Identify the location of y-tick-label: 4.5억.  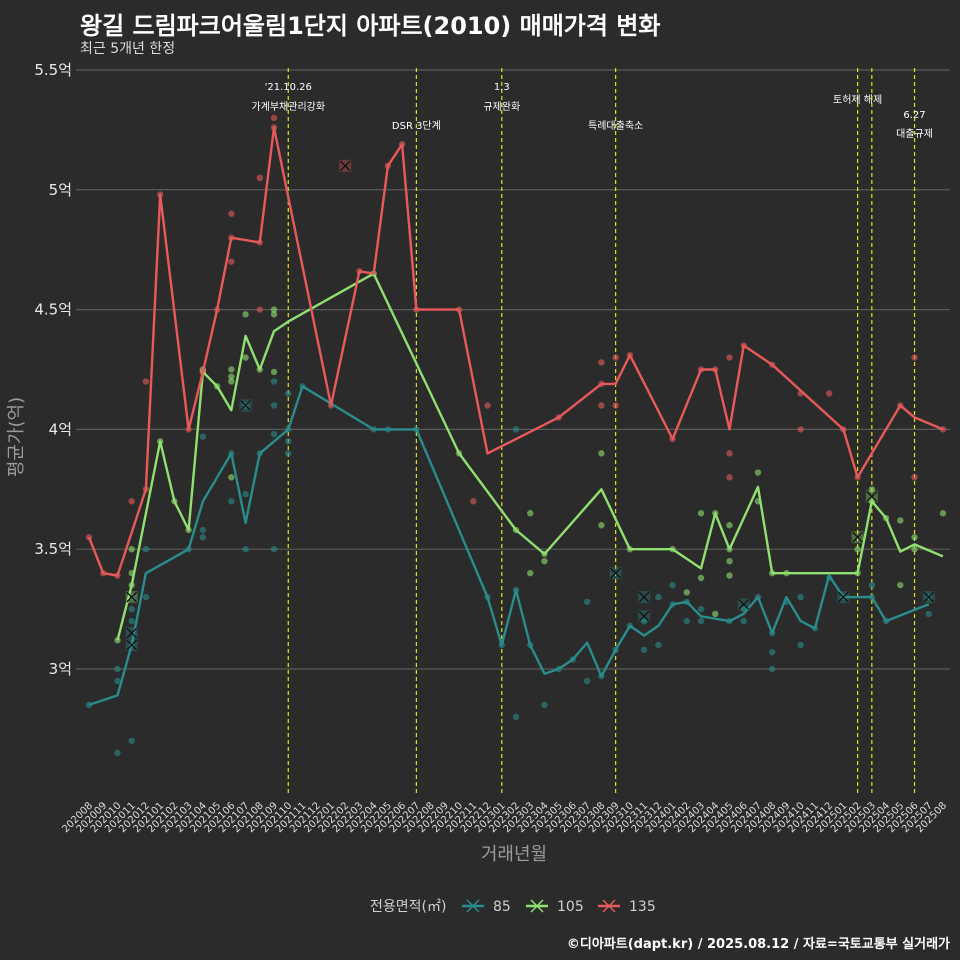
(53, 310).